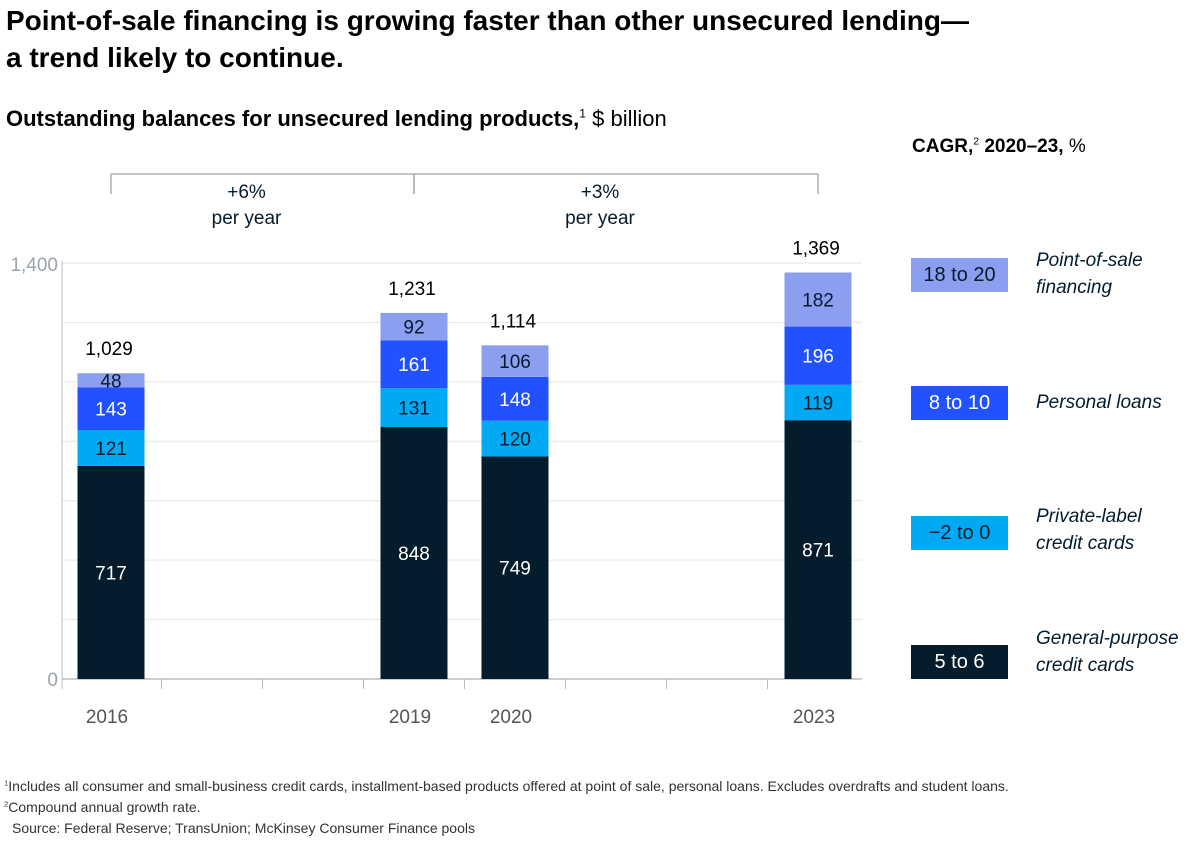 Image resolution: width=1200 pixels, height=862 pixels. Describe the element at coordinates (104, 807) in the screenshot. I see `footnote-2-text: Compound annual growth rate.` at that location.